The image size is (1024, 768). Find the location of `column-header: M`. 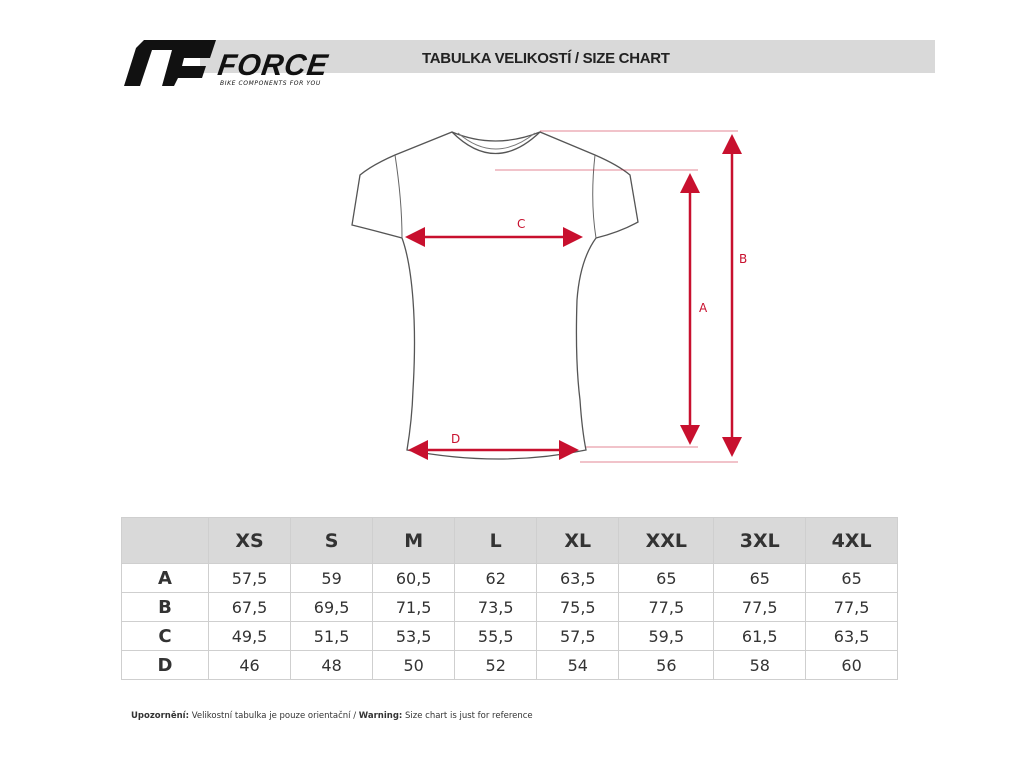

column-header: M is located at coordinates (414, 540).